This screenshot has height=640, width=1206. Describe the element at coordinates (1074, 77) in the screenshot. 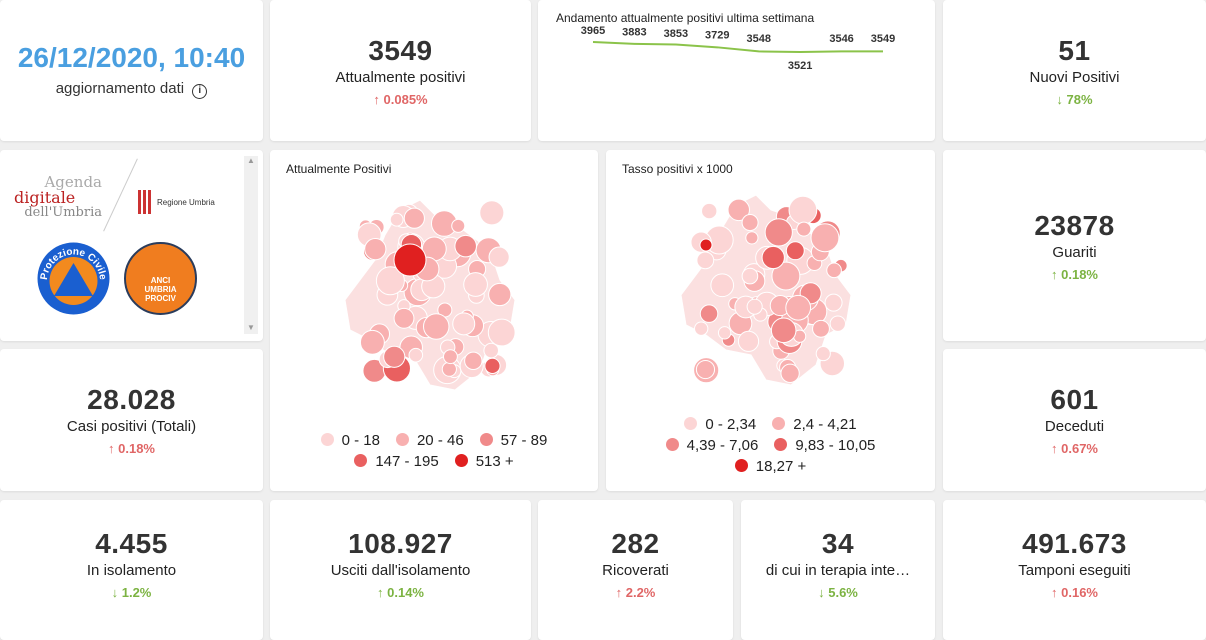

I see `stat-label: Nuovi Positivi` at that location.